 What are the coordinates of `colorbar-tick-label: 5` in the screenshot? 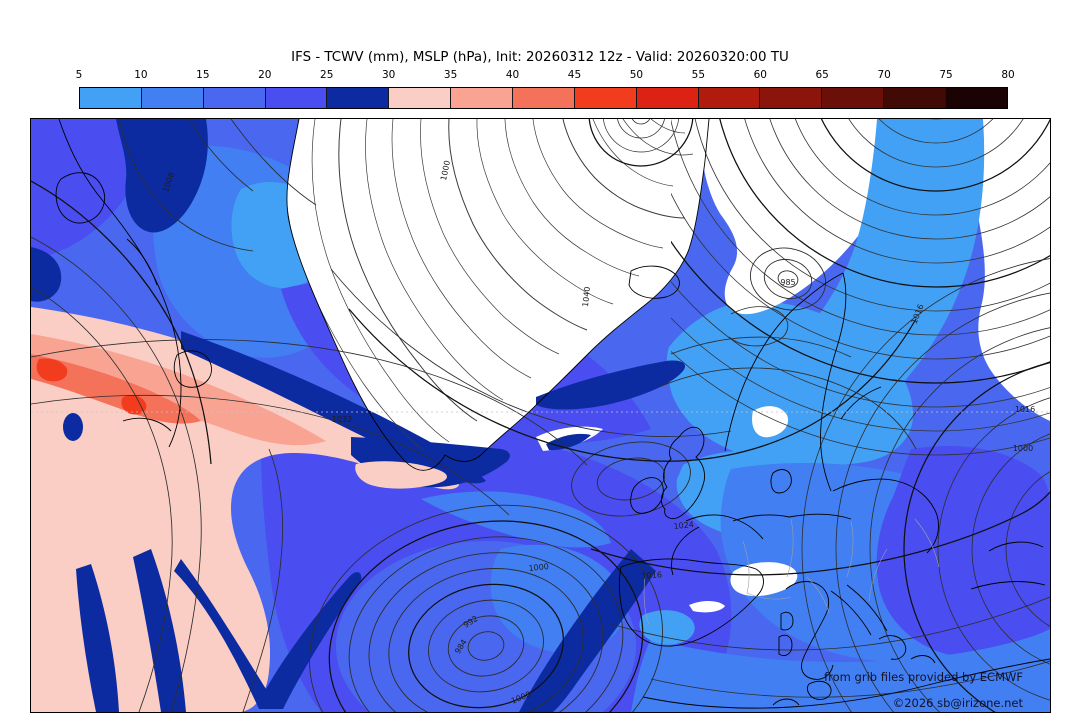 It's located at (79, 75).